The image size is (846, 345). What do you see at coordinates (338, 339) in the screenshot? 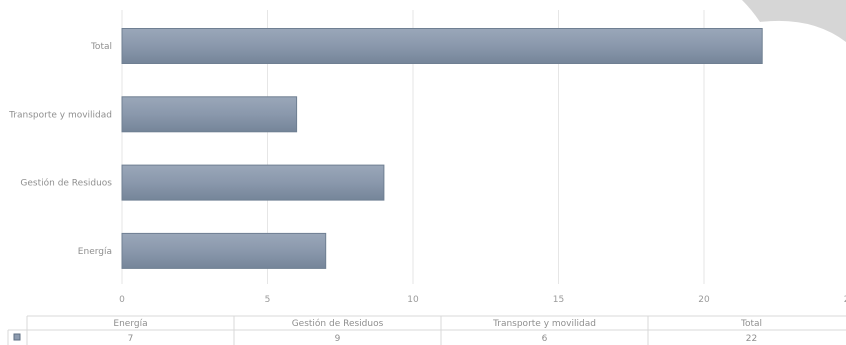
I see `table-value-cell: 9` at bounding box center [338, 339].